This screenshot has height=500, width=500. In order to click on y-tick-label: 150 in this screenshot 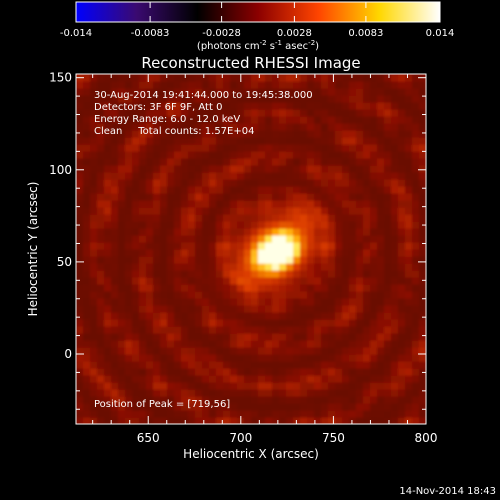, I will do `click(60, 78)`.